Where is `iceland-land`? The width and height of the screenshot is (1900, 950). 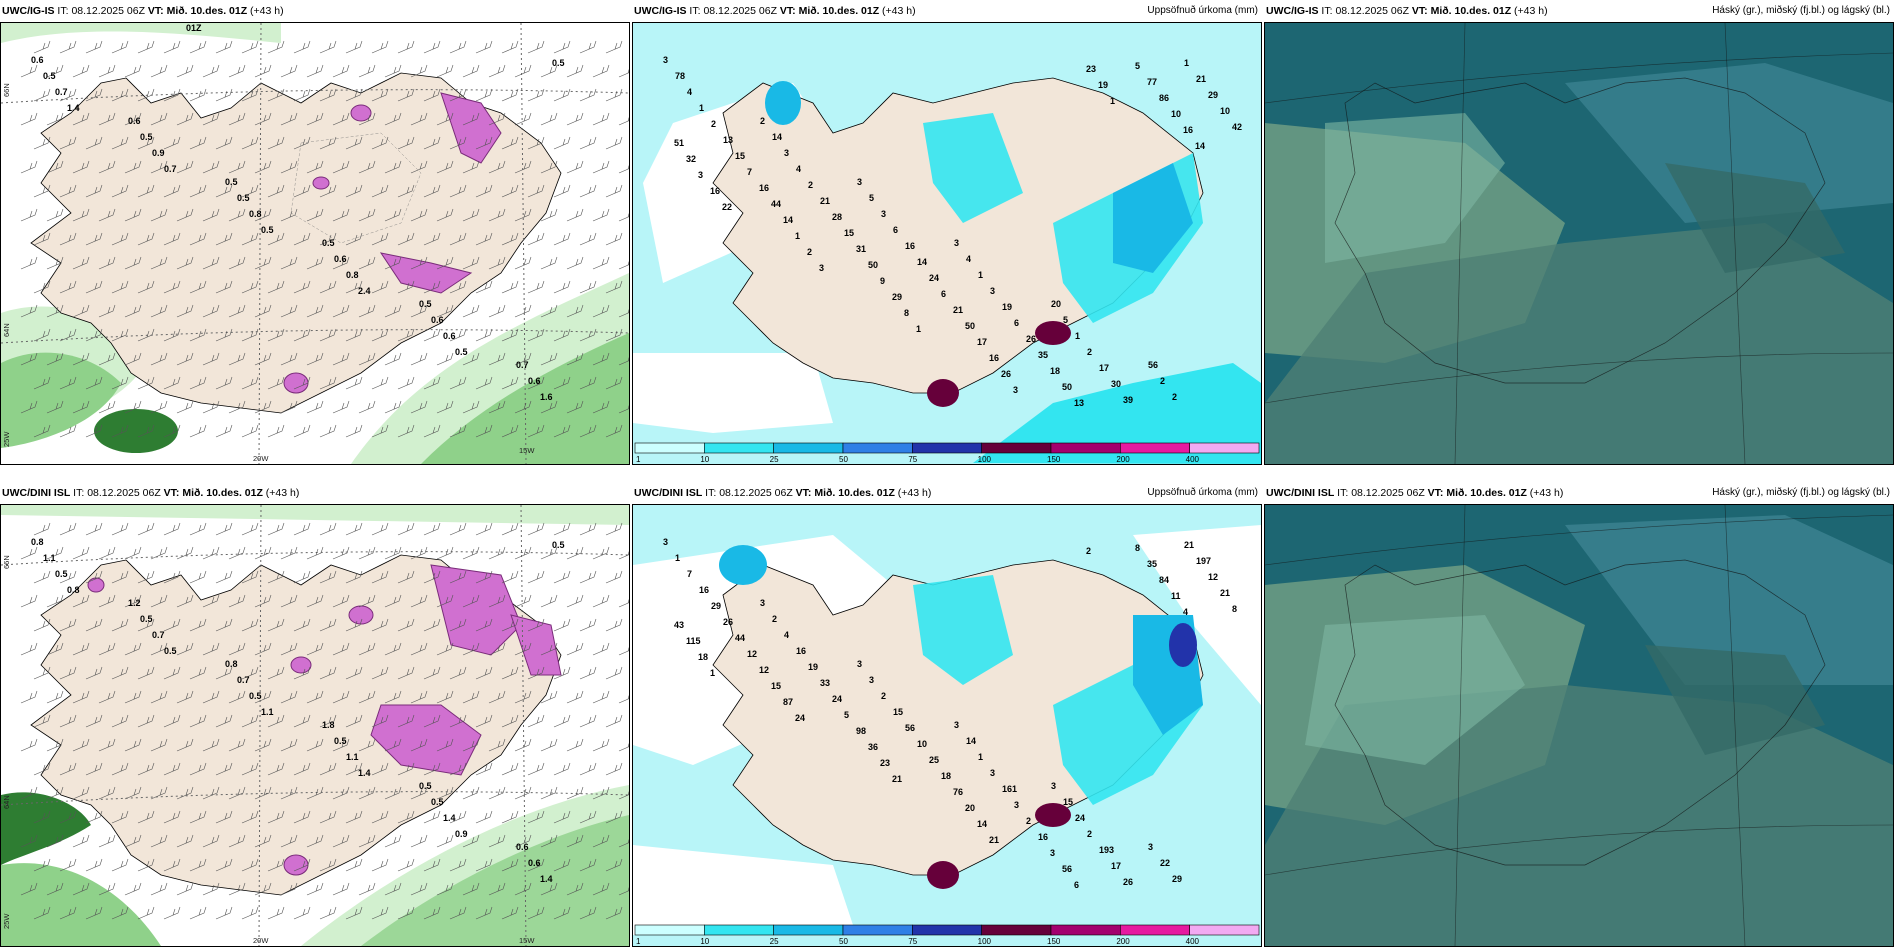 iceland-land is located at coordinates (296, 725).